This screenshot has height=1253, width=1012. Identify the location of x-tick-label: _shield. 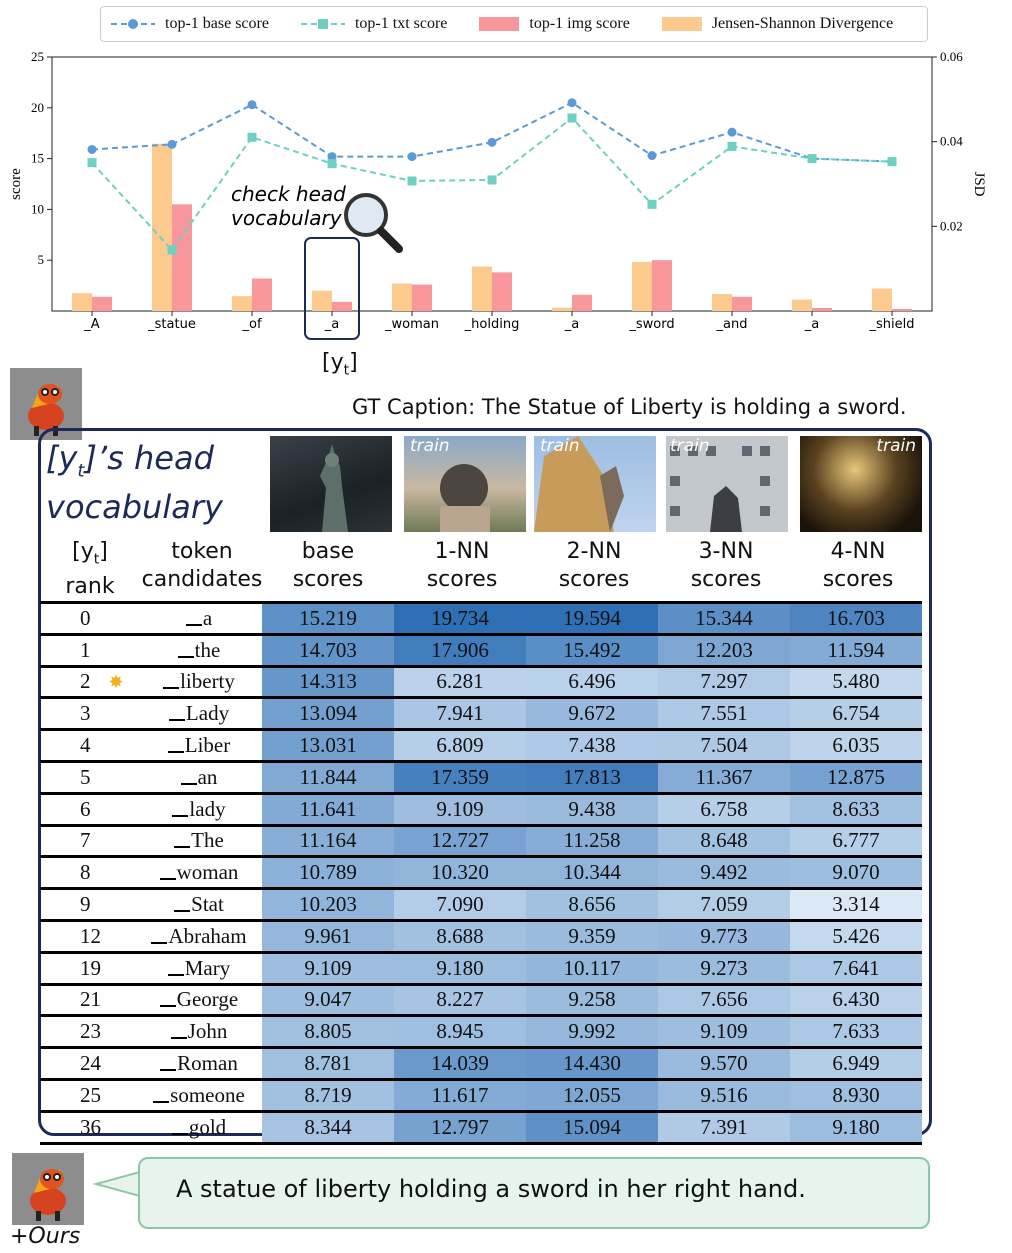
(892, 324).